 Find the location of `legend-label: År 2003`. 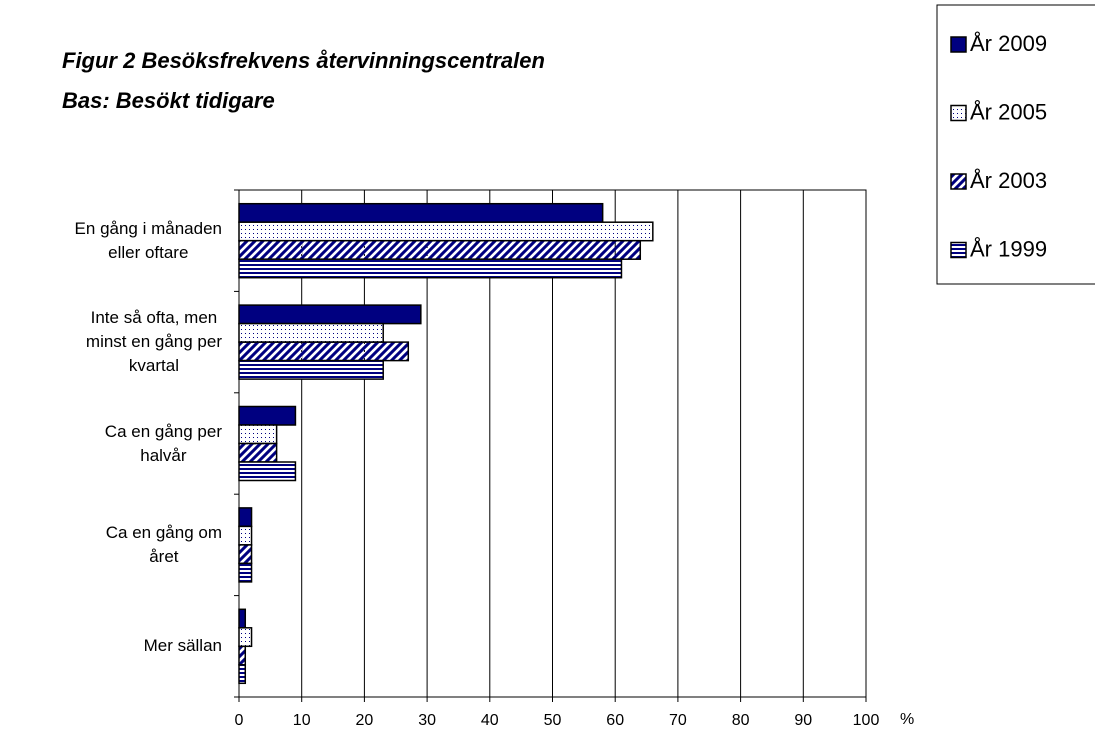

legend-label: År 2003 is located at coordinates (1008, 180).